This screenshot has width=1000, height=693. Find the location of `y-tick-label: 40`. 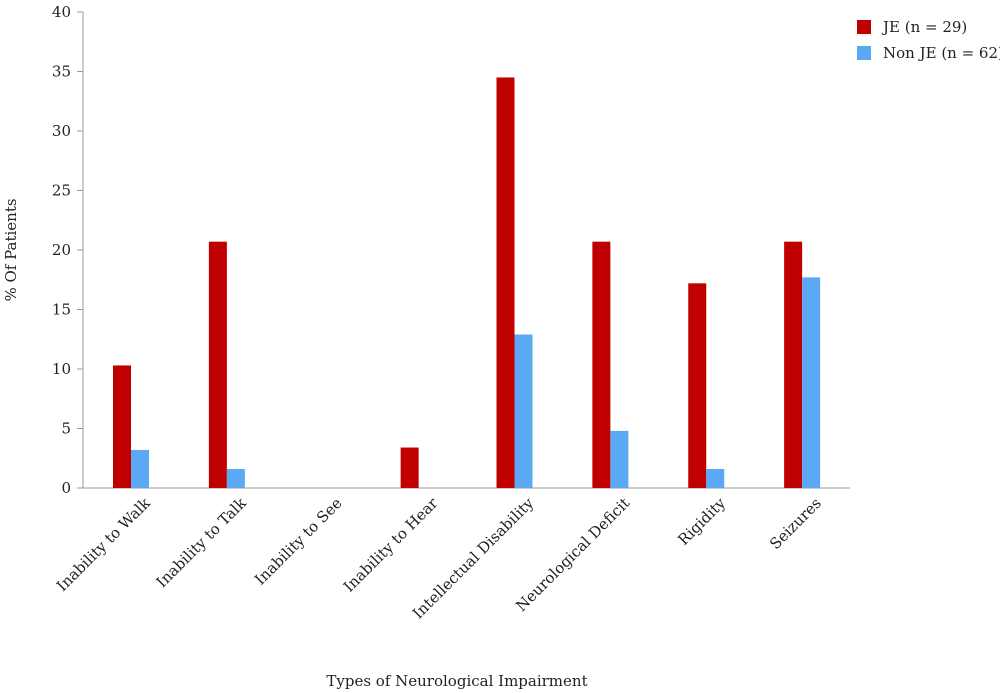

y-tick-label: 40 is located at coordinates (61, 12).